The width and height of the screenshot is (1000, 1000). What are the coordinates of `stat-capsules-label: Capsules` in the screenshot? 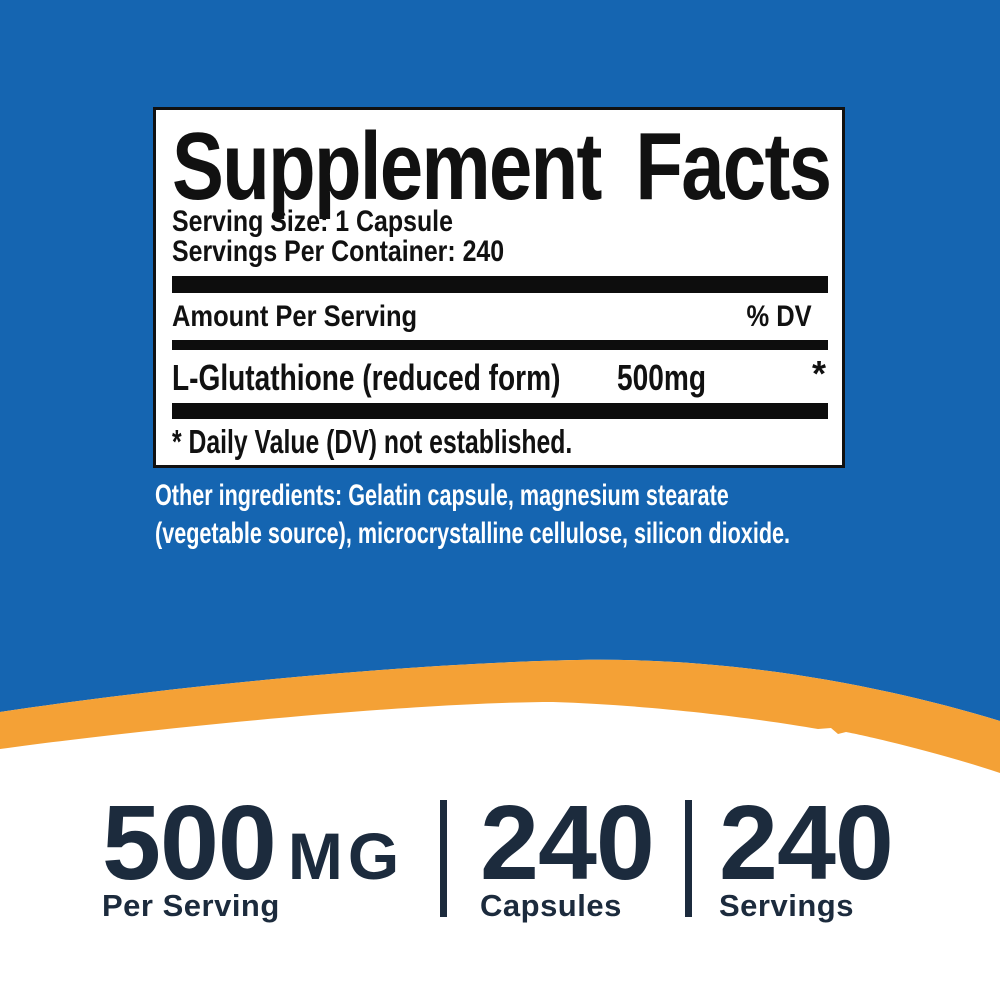 It's located at (551, 905).